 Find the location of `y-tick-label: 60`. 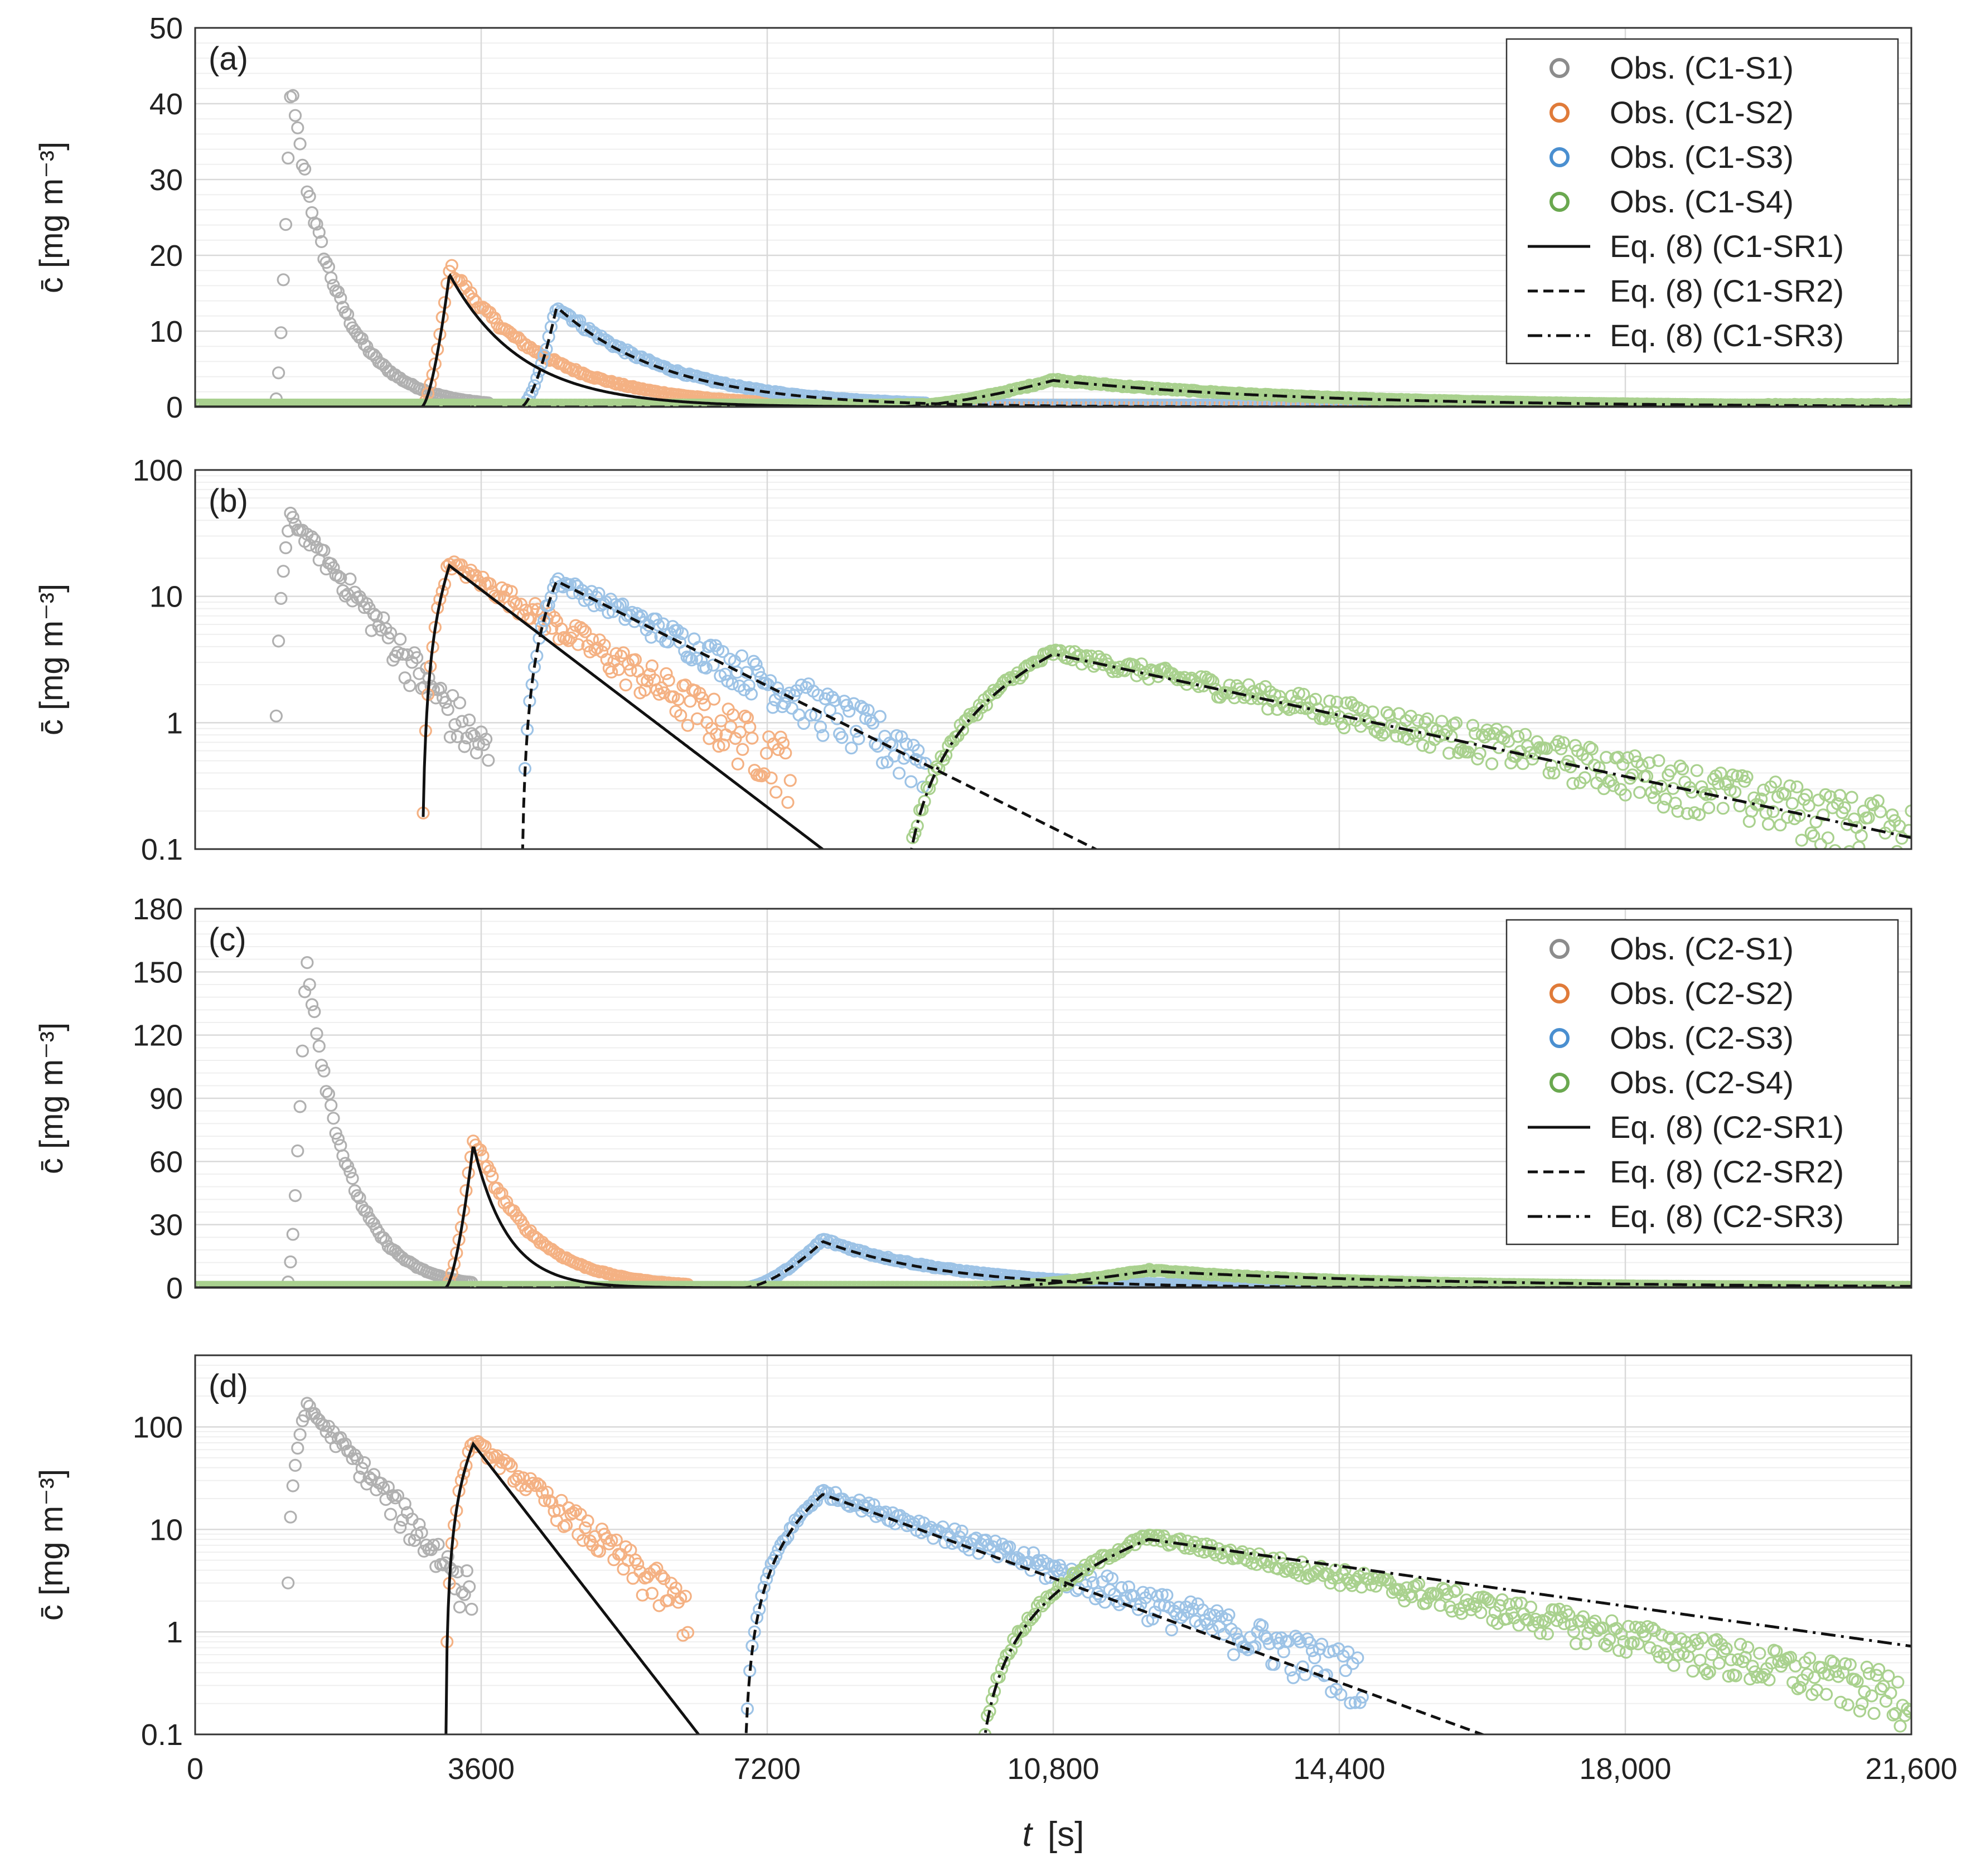

y-tick-label: 60 is located at coordinates (166, 1162).